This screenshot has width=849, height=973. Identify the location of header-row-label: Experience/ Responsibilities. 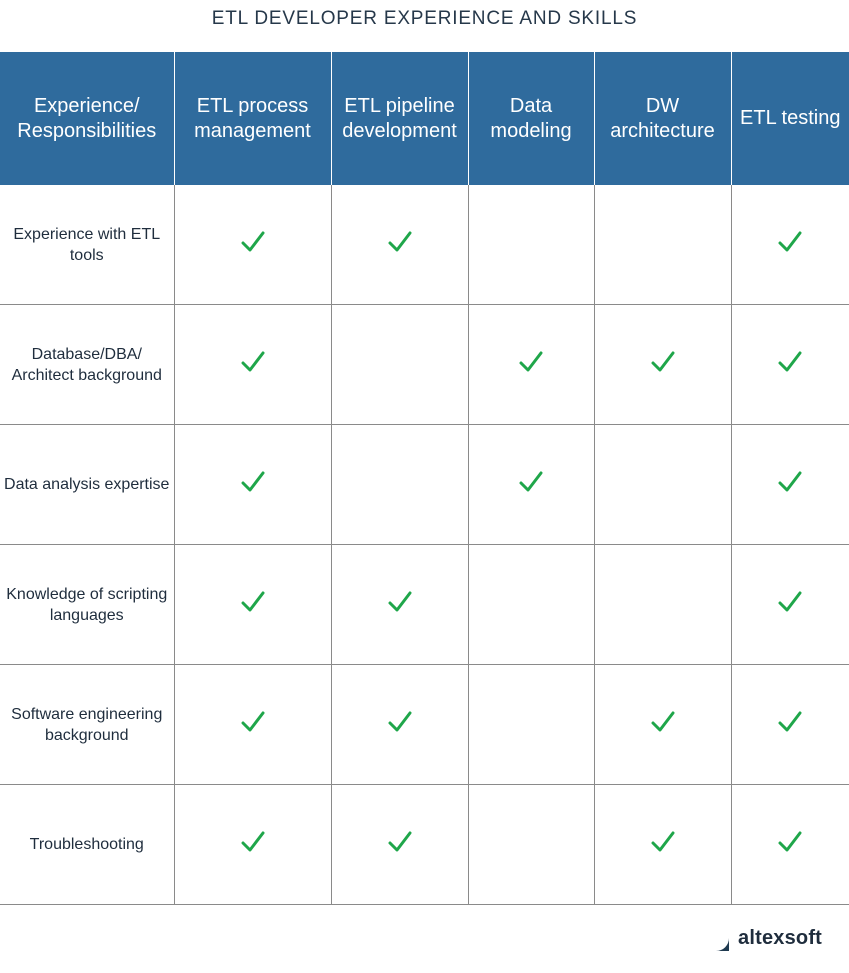
(87, 118).